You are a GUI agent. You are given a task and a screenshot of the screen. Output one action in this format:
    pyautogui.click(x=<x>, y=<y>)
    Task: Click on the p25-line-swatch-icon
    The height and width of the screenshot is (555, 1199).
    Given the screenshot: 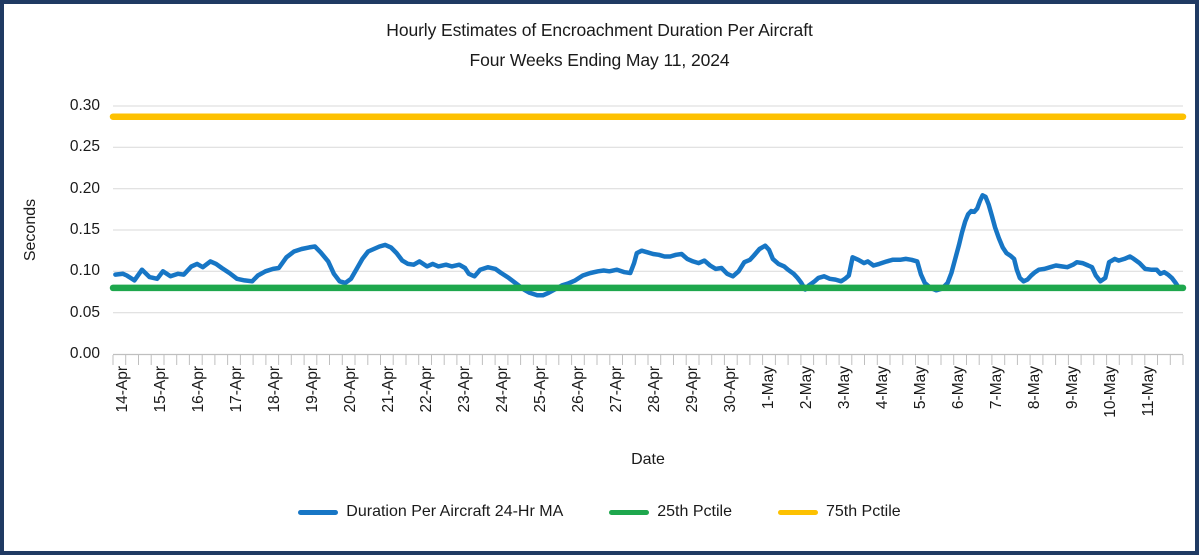 What is the action you would take?
    pyautogui.click(x=629, y=512)
    